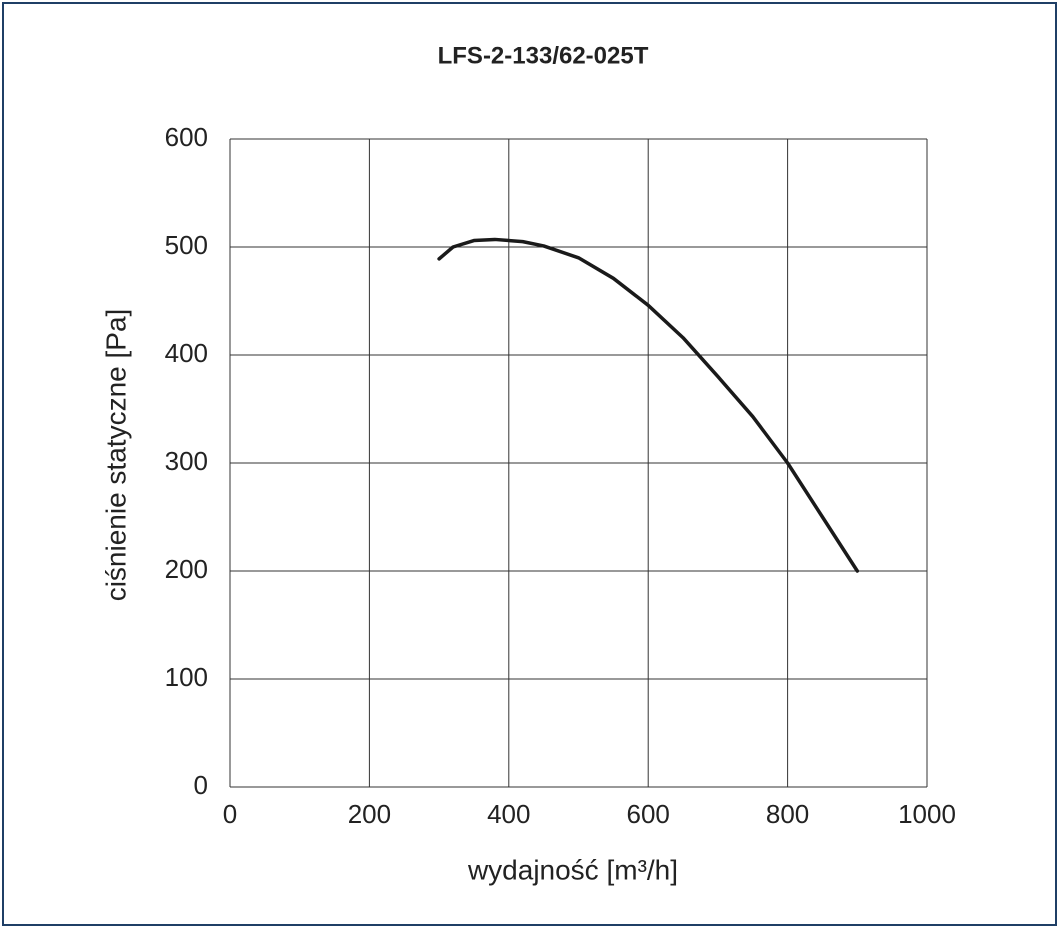  I want to click on x-tick-label: 1000, so click(927, 814).